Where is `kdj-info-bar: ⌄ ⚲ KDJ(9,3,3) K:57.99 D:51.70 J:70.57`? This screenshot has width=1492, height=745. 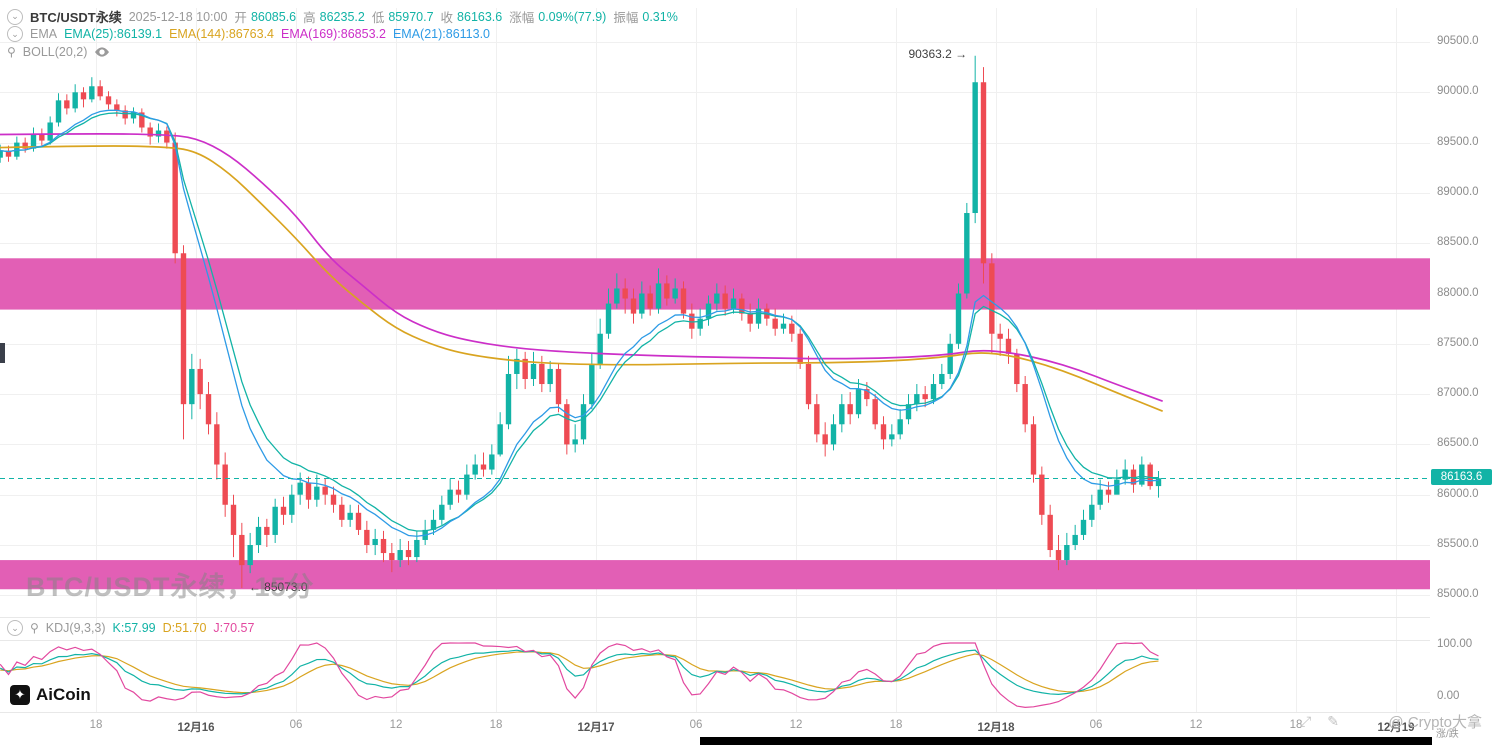 kdj-info-bar: ⌄ ⚲ KDJ(9,3,3) K:57.99 D:51.70 J:70.57 is located at coordinates (130, 628).